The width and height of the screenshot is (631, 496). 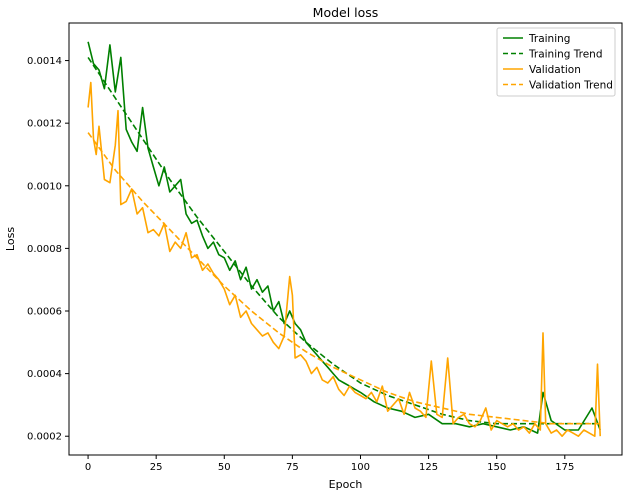 What do you see at coordinates (44, 124) in the screenshot?
I see `y-tick-label: 0.0012` at bounding box center [44, 124].